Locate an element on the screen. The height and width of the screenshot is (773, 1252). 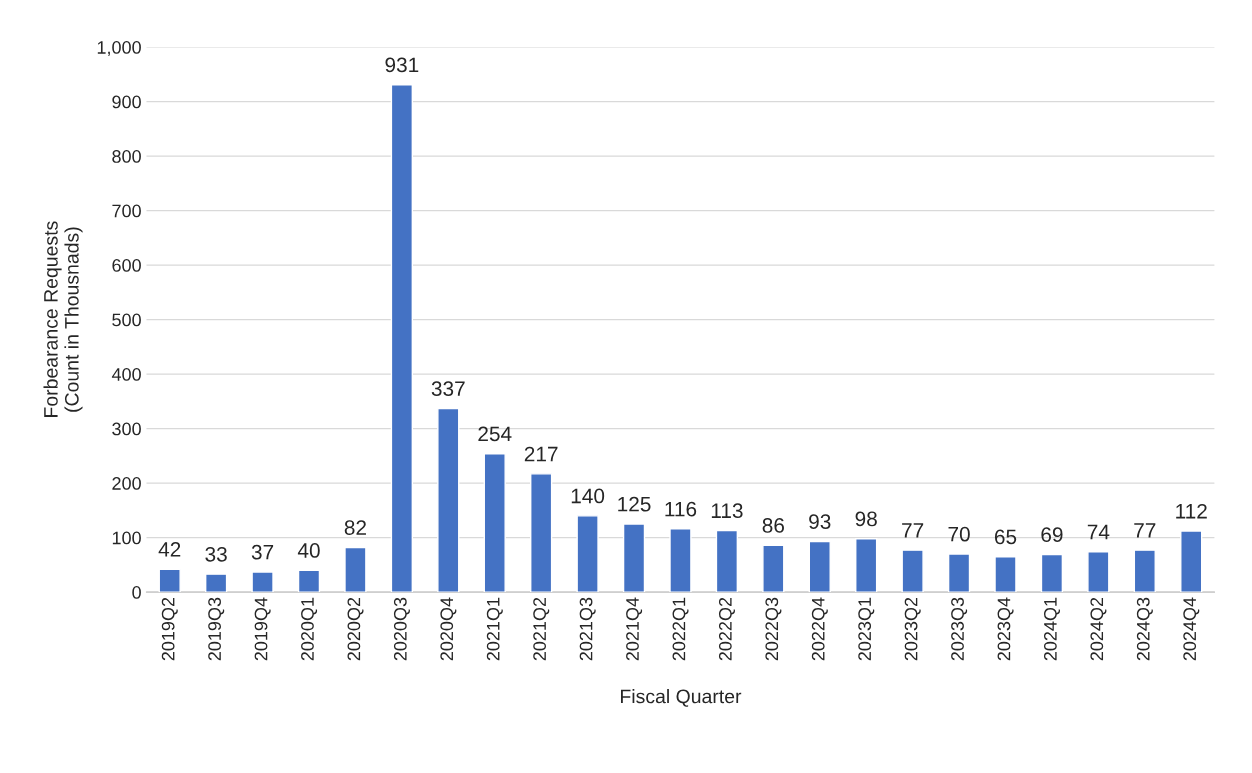
x-tick-label: 2023Q2 is located at coordinates (912, 629).